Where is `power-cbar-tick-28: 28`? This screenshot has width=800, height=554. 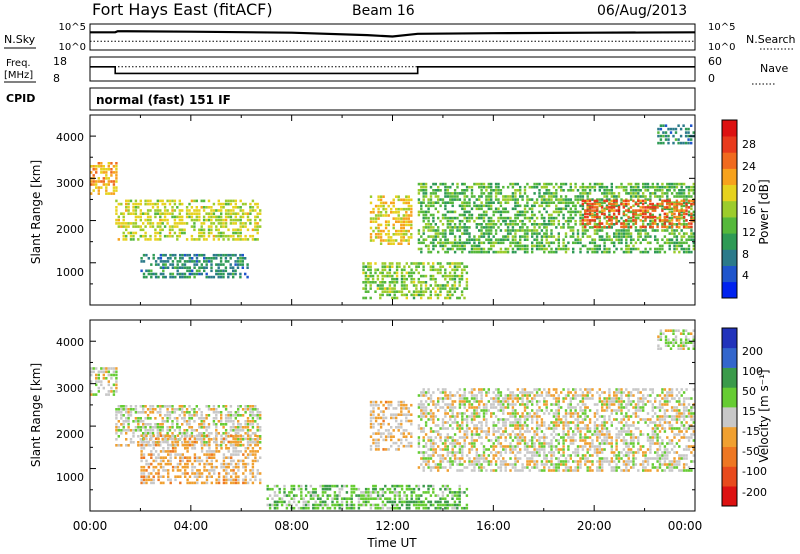 power-cbar-tick-28: 28 is located at coordinates (749, 144).